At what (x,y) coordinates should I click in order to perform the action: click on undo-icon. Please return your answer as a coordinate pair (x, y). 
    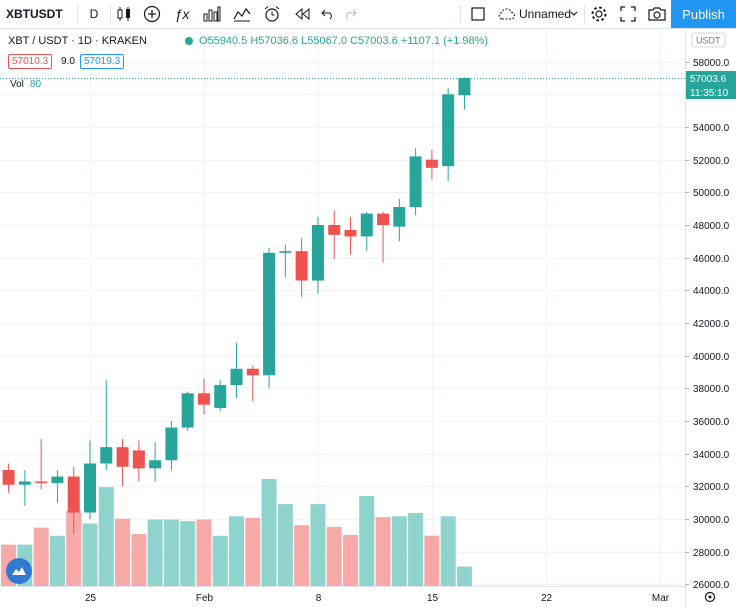
    Looking at the image, I should click on (328, 14).